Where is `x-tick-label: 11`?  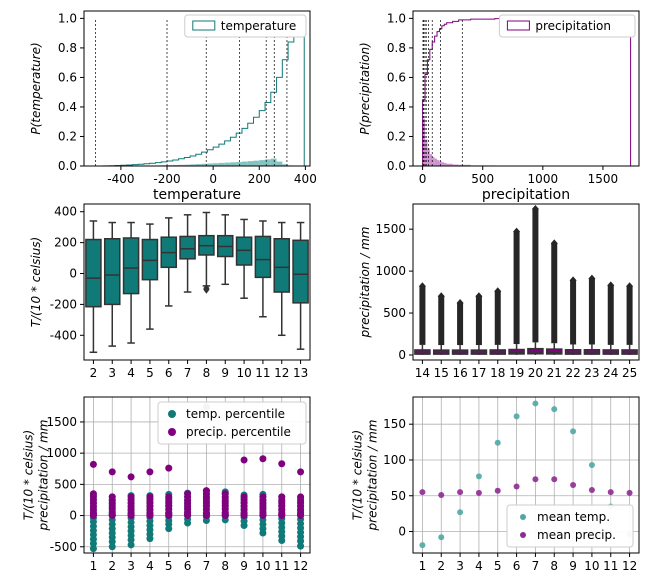
x-tick-label: 11 is located at coordinates (281, 566).